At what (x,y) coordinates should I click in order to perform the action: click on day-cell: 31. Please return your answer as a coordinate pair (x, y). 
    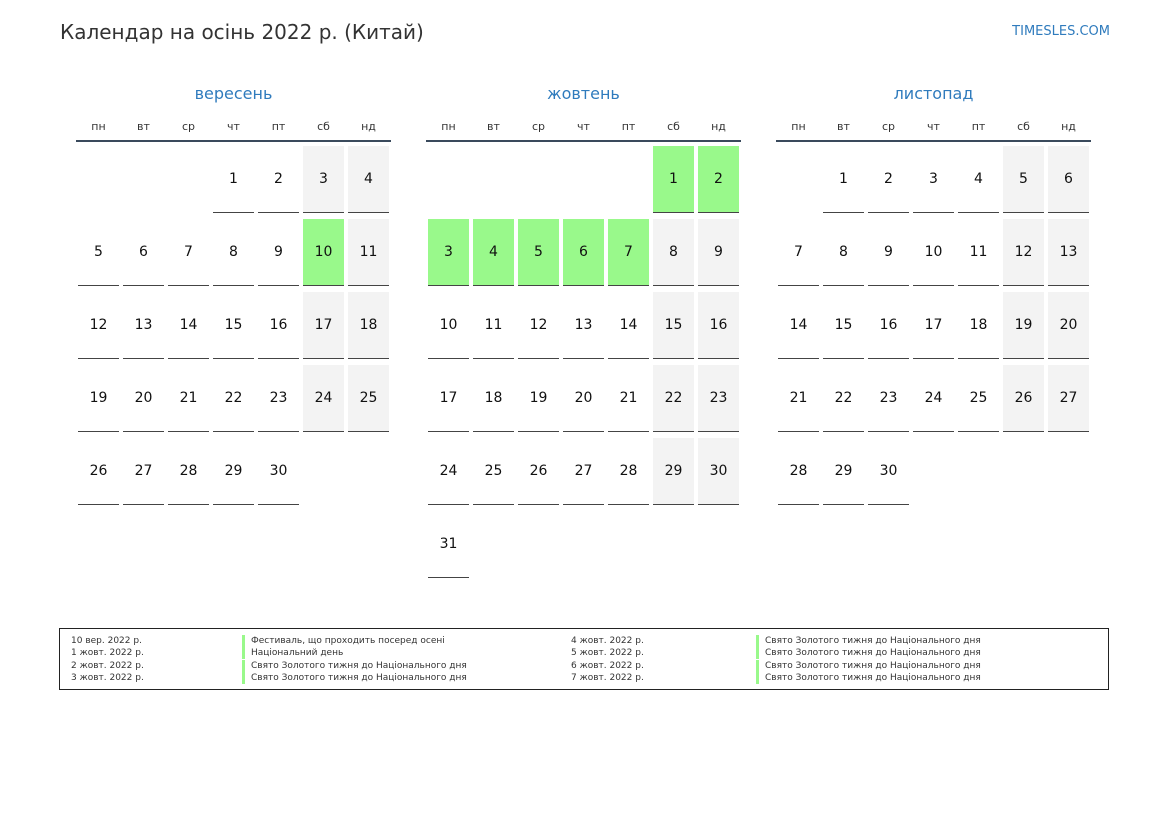
    Looking at the image, I should click on (448, 544).